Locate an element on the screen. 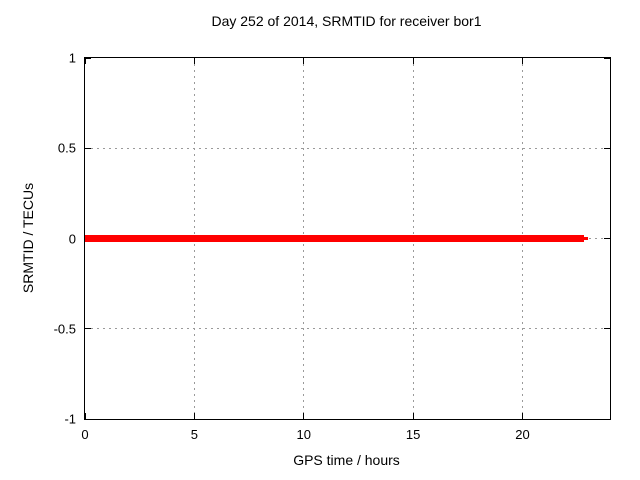 Image resolution: width=640 pixels, height=480 pixels. series-line-end-cap is located at coordinates (586, 238).